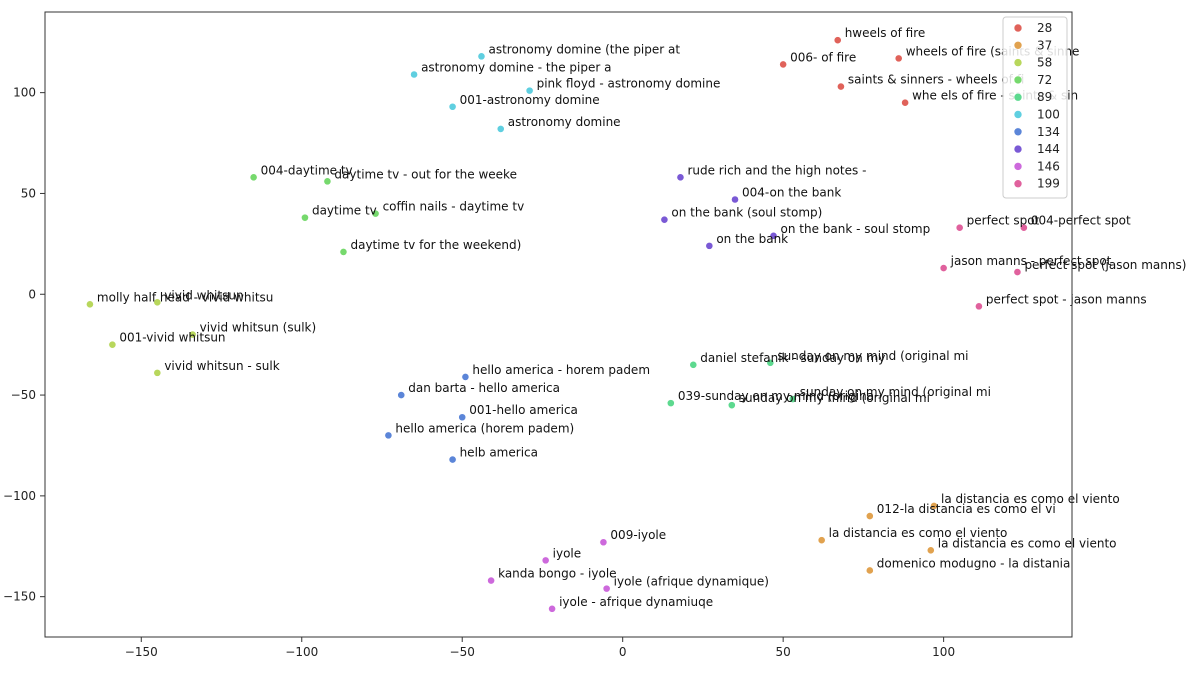 This screenshot has height=673, width=1202. I want to click on x-tick-label: 0, so click(623, 652).